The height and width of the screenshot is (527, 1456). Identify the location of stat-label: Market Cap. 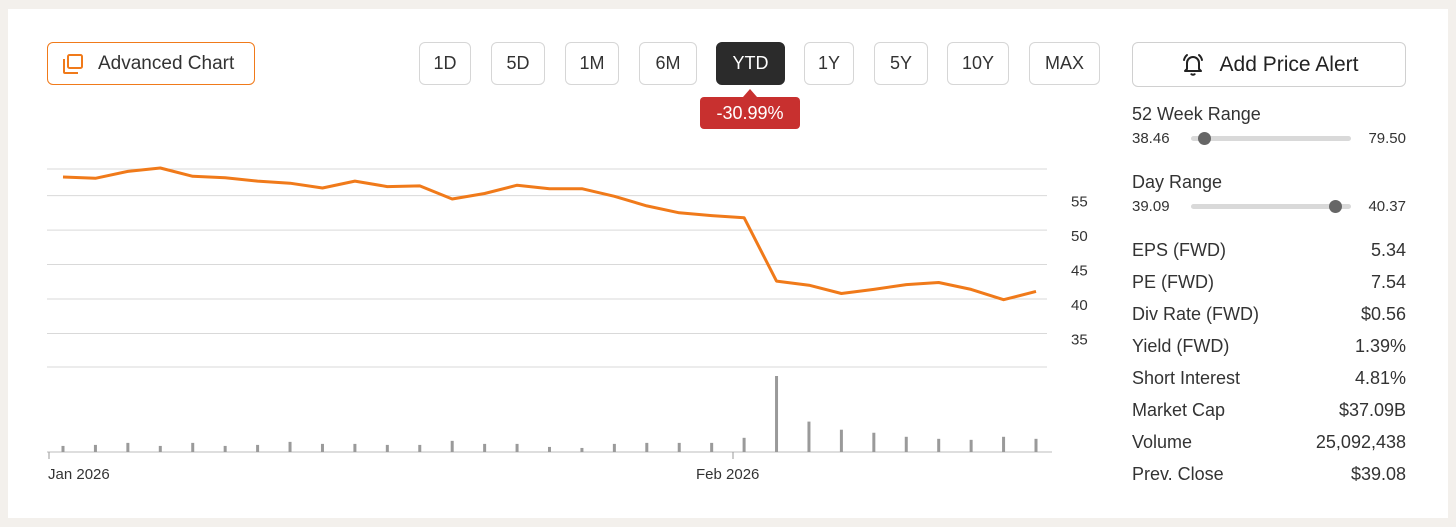
(1179, 410).